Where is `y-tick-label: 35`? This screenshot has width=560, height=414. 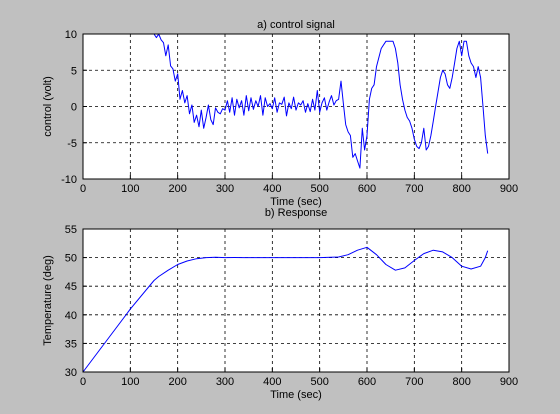
y-tick-label: 35 is located at coordinates (71, 344).